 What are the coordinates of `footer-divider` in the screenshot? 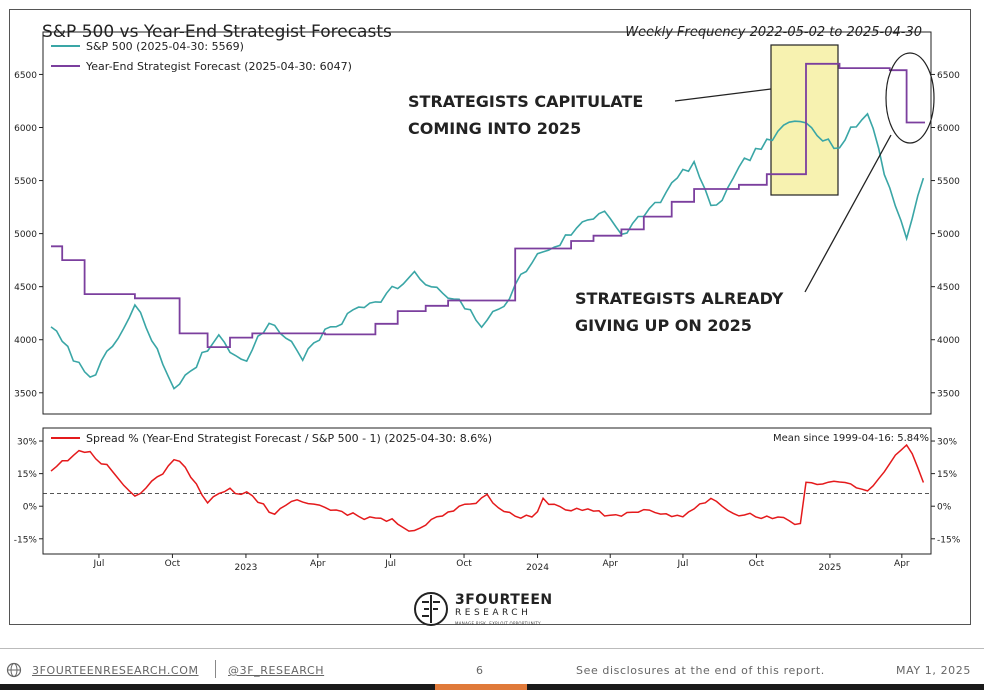 It's located at (492, 648).